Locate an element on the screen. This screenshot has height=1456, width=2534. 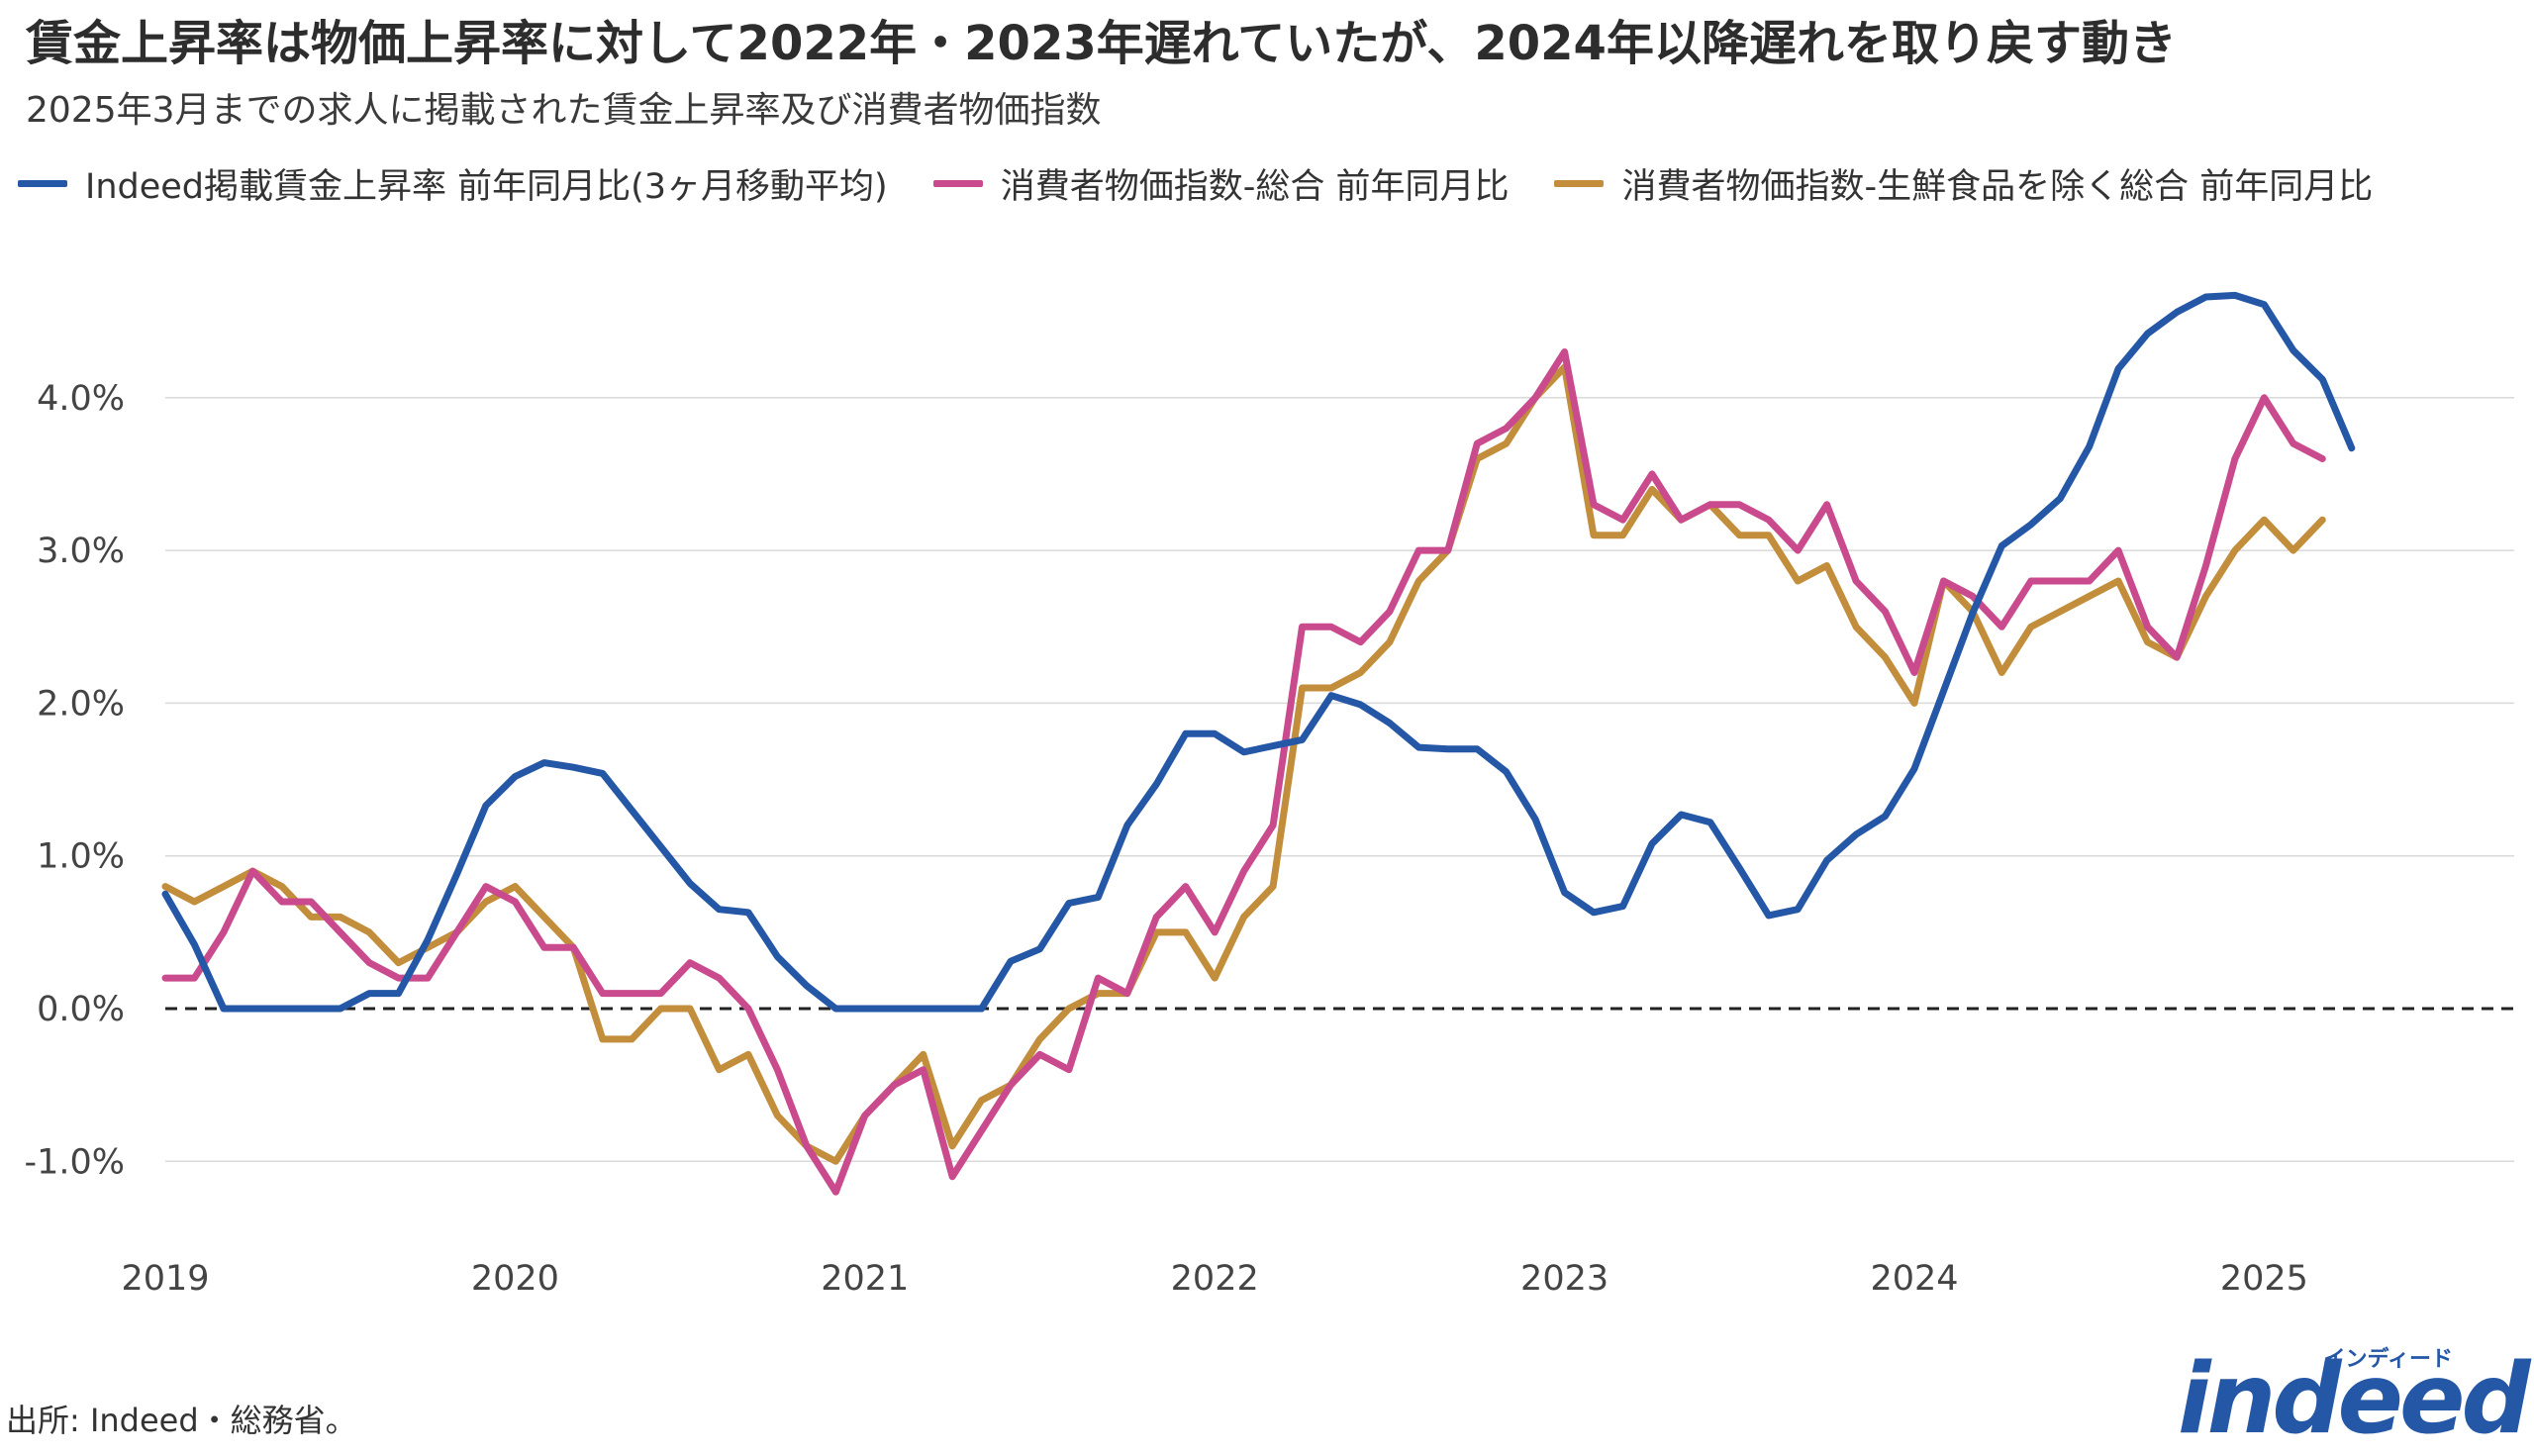
logo-wordmark: indeed is located at coordinates (2354, 1400).